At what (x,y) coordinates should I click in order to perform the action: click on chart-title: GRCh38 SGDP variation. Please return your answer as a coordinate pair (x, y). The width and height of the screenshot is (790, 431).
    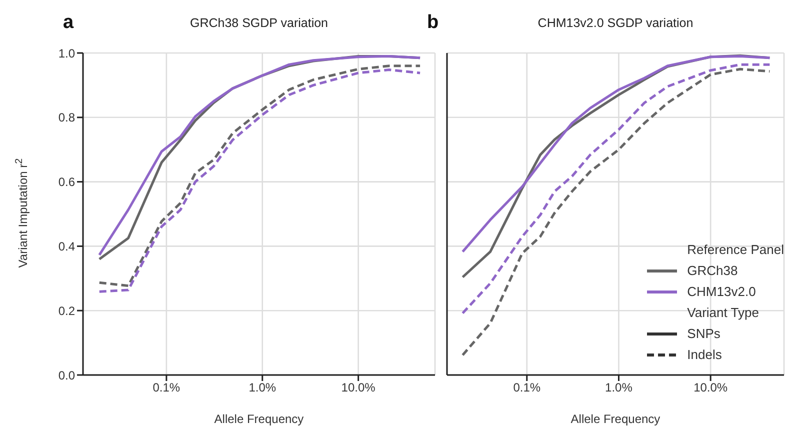
    Looking at the image, I should click on (259, 23).